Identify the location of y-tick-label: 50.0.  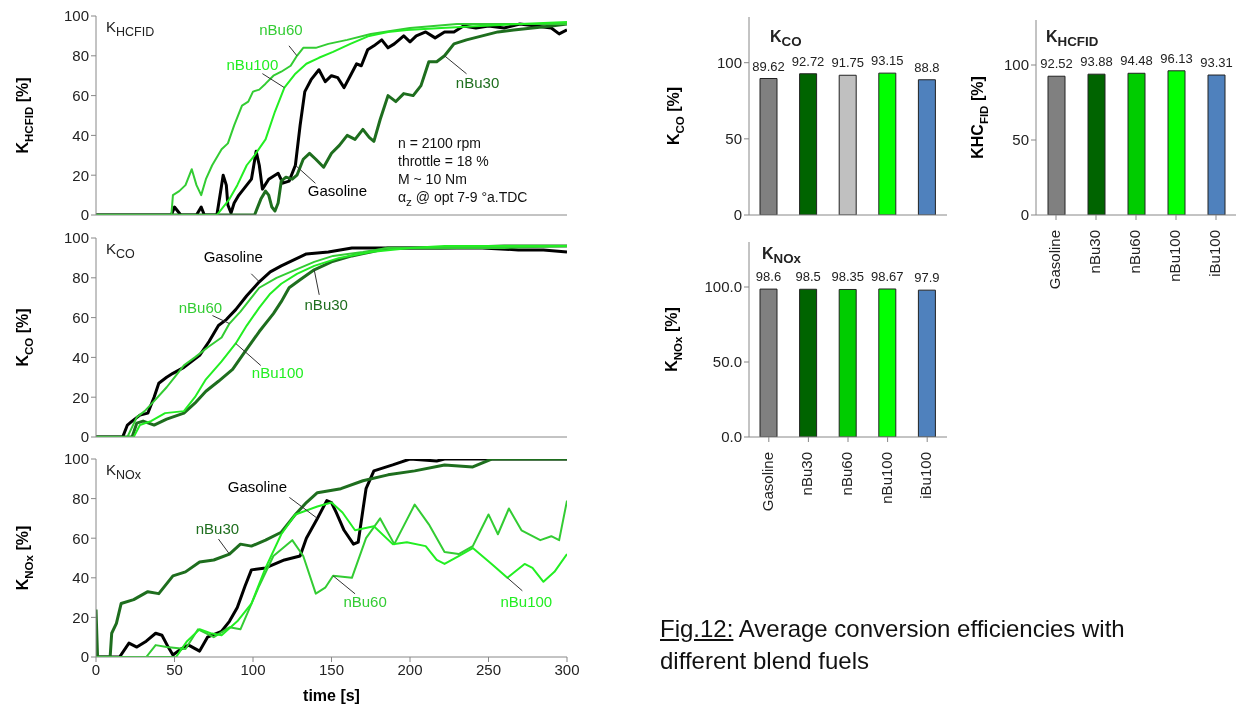
(727, 362).